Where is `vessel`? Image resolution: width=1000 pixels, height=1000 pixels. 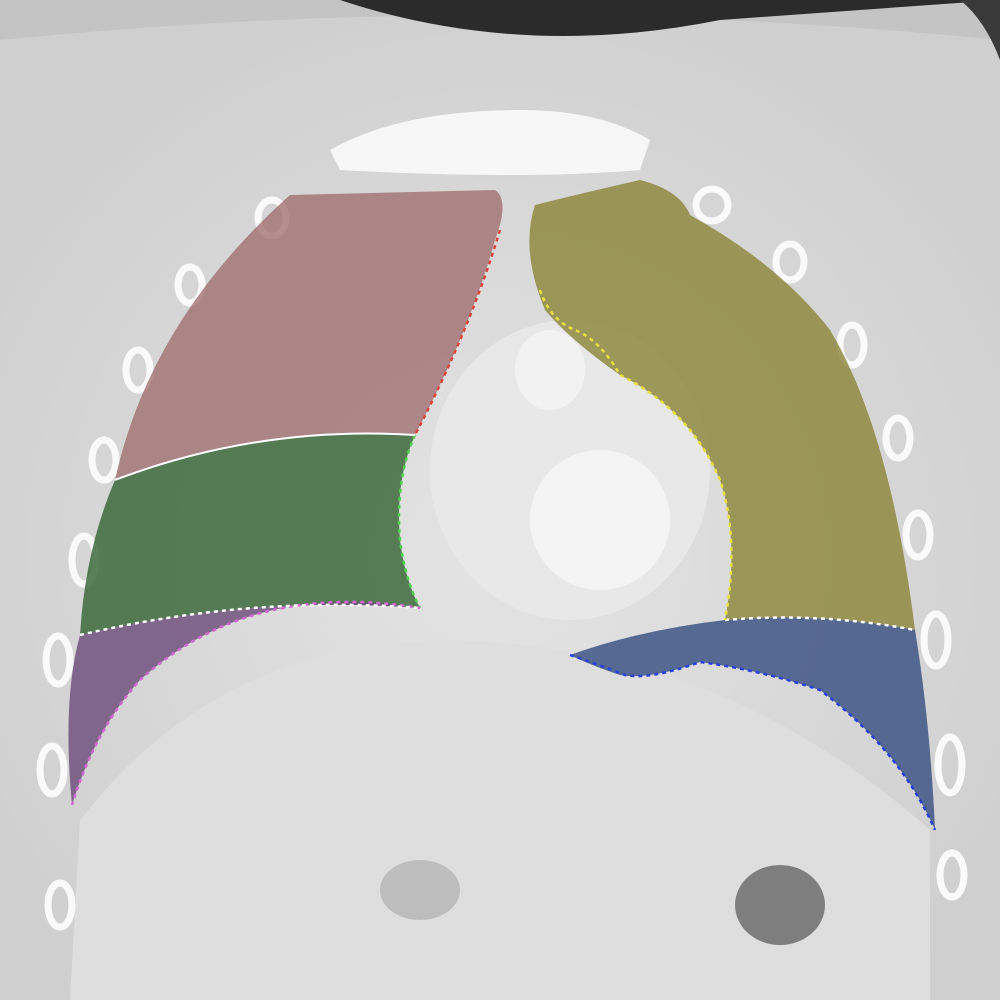
vessel is located at coordinates (550, 370).